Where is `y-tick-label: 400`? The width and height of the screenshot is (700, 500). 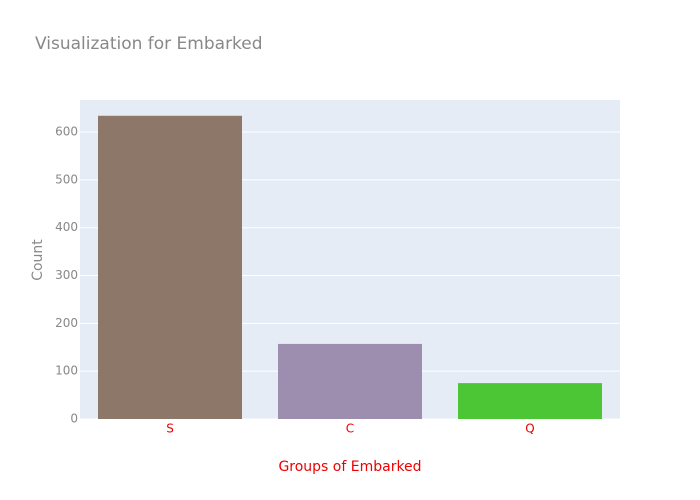 y-tick-label: 400 is located at coordinates (66, 227).